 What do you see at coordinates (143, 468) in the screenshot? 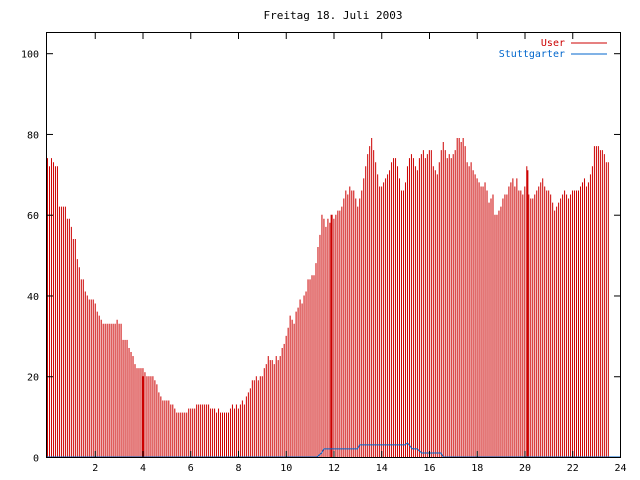
I see `x-tick-label: 4` at bounding box center [143, 468].